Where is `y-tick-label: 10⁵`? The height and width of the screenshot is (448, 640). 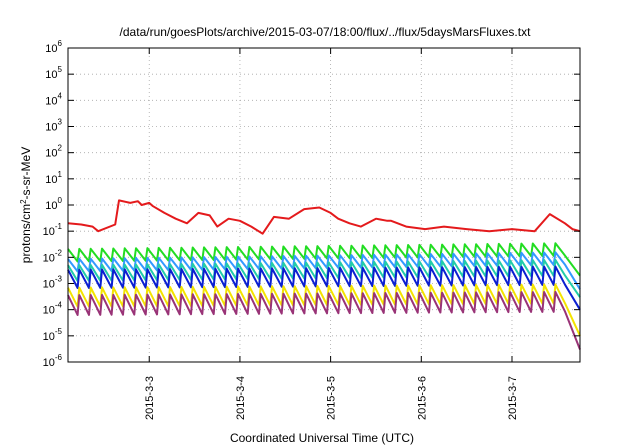 y-tick-label: 10⁵ is located at coordinates (53, 73).